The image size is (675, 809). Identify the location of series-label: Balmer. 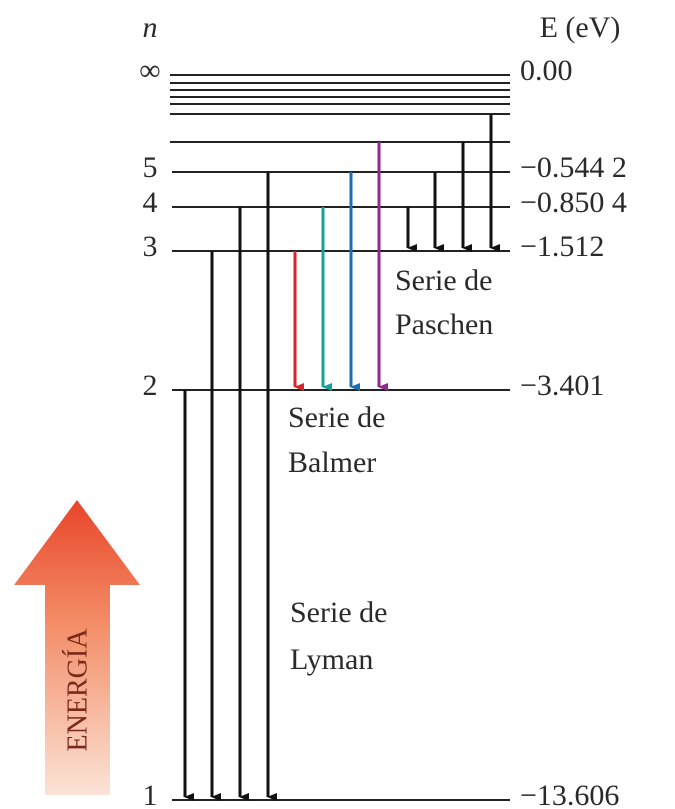
(332, 462).